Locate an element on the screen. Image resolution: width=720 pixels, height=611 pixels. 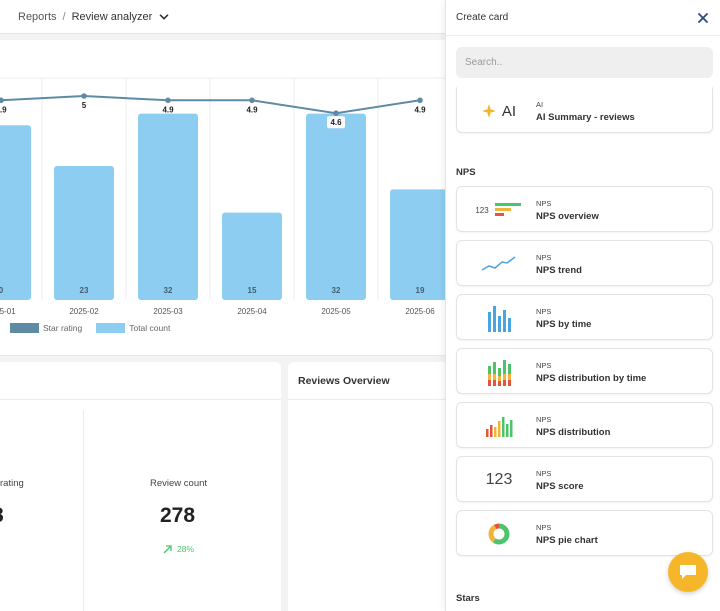
search-input is located at coordinates (584, 62).